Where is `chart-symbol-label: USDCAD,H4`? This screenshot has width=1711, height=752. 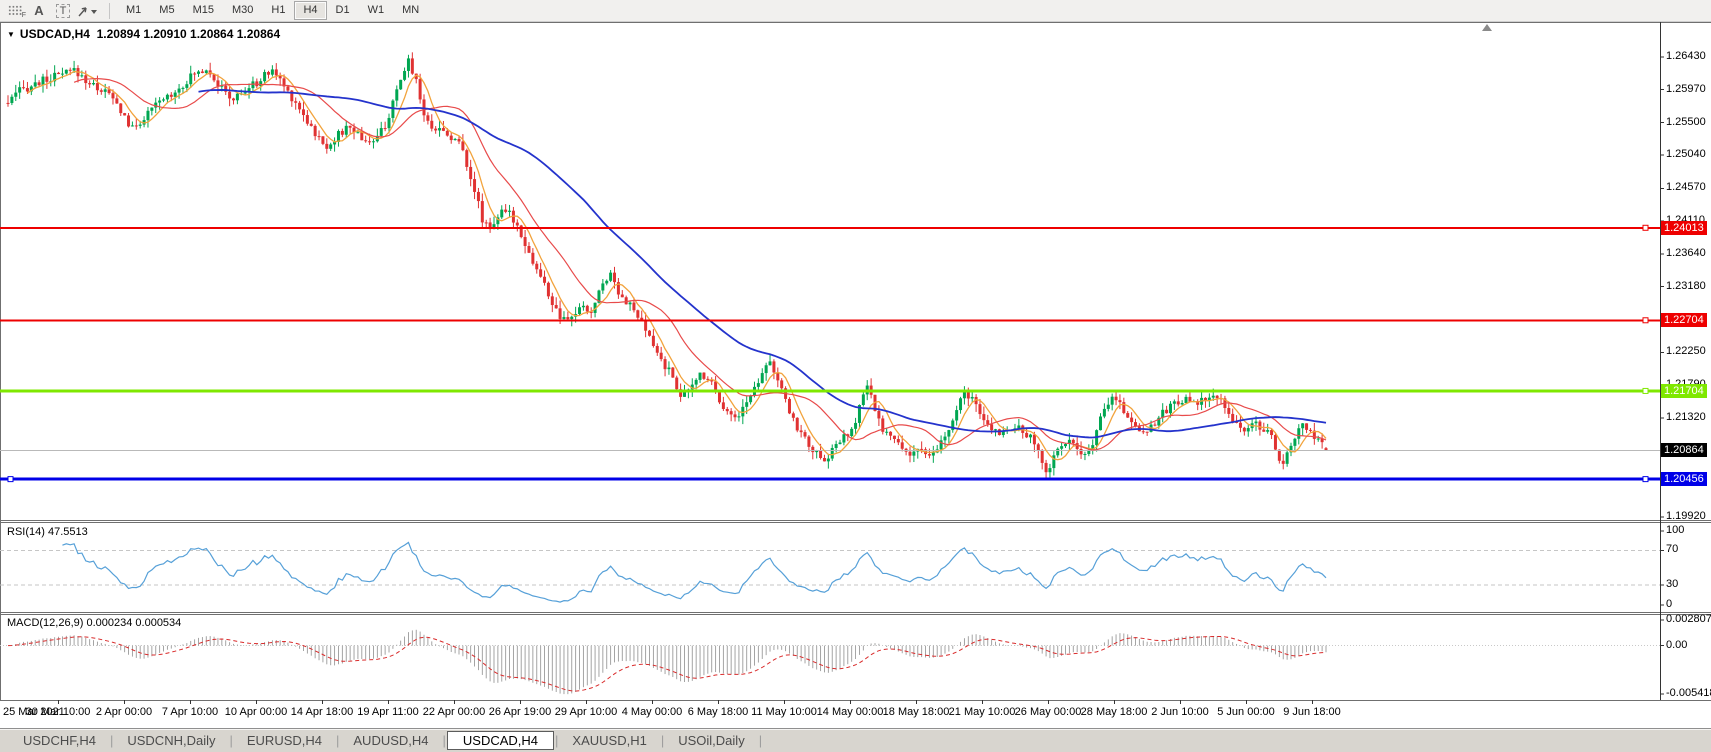 chart-symbol-label: USDCAD,H4 is located at coordinates (54, 34).